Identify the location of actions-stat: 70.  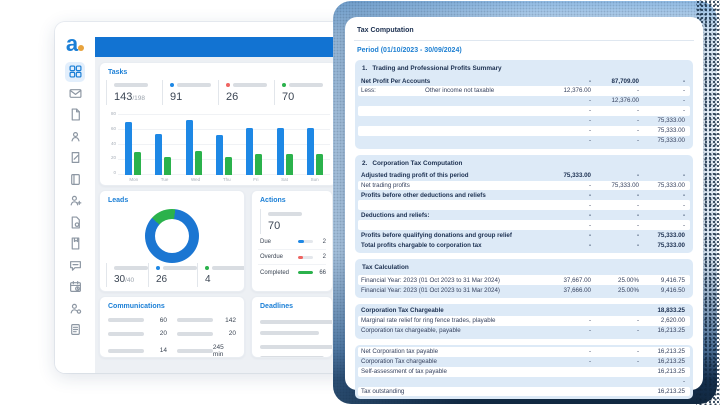
(286, 221).